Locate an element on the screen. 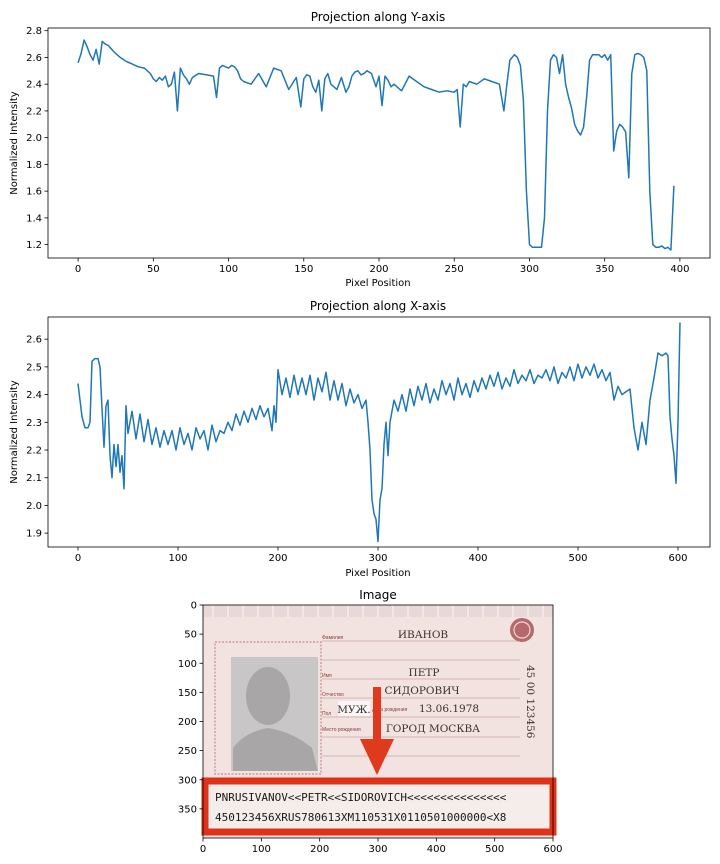 The width and height of the screenshot is (720, 864). person-silhouette-icon is located at coordinates (275, 719).